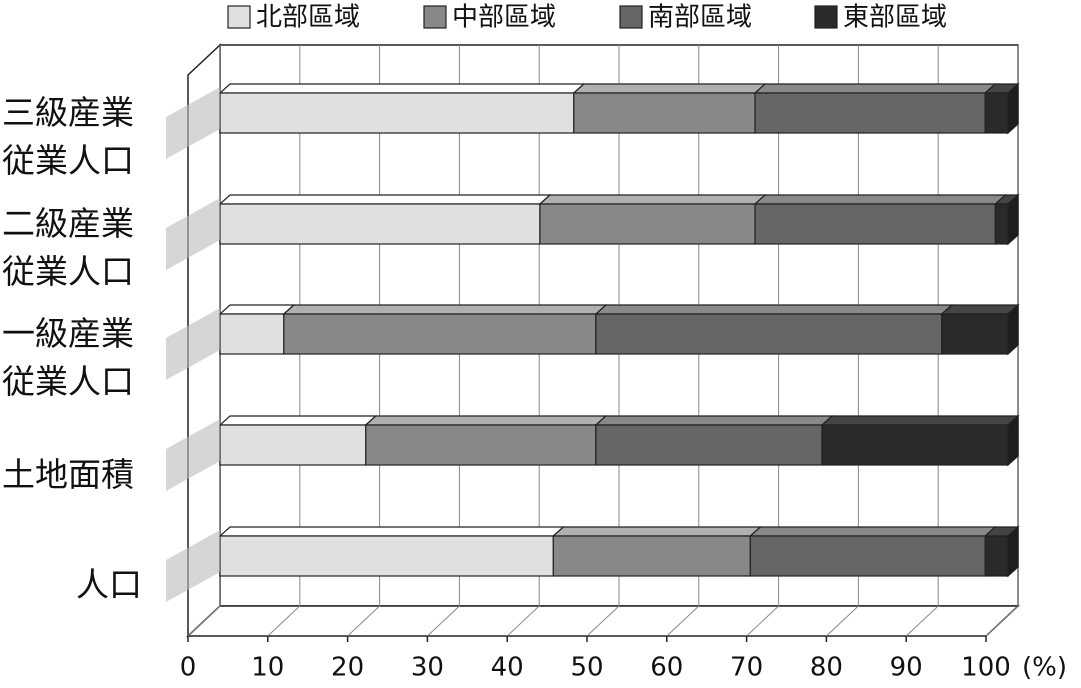 This screenshot has width=1081, height=688. What do you see at coordinates (746, 668) in the screenshot?
I see `x-tick-label: 70` at bounding box center [746, 668].